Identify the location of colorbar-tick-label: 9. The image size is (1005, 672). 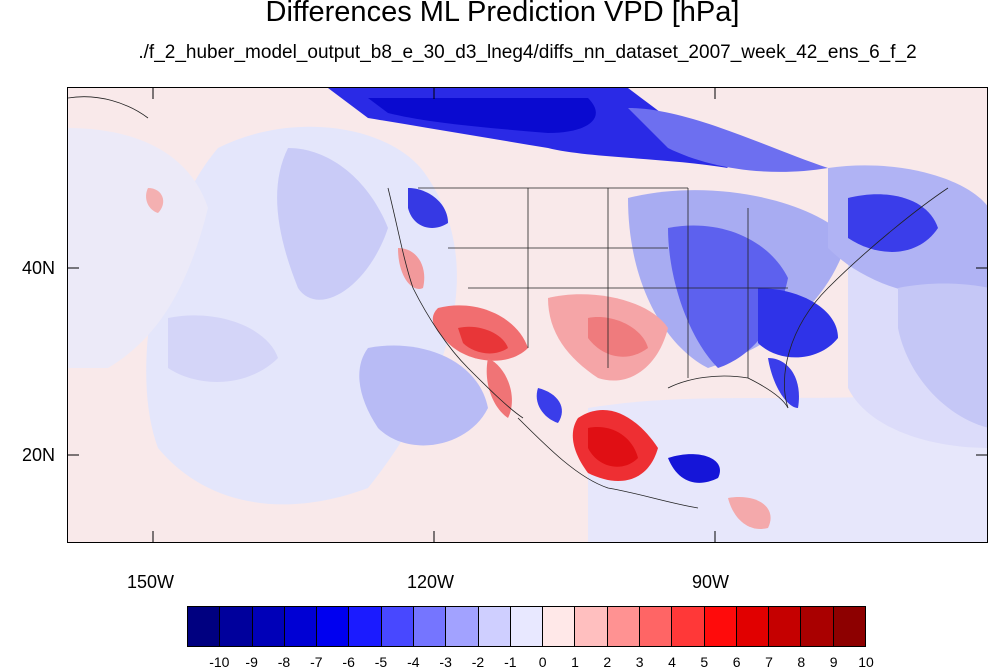
(833, 662).